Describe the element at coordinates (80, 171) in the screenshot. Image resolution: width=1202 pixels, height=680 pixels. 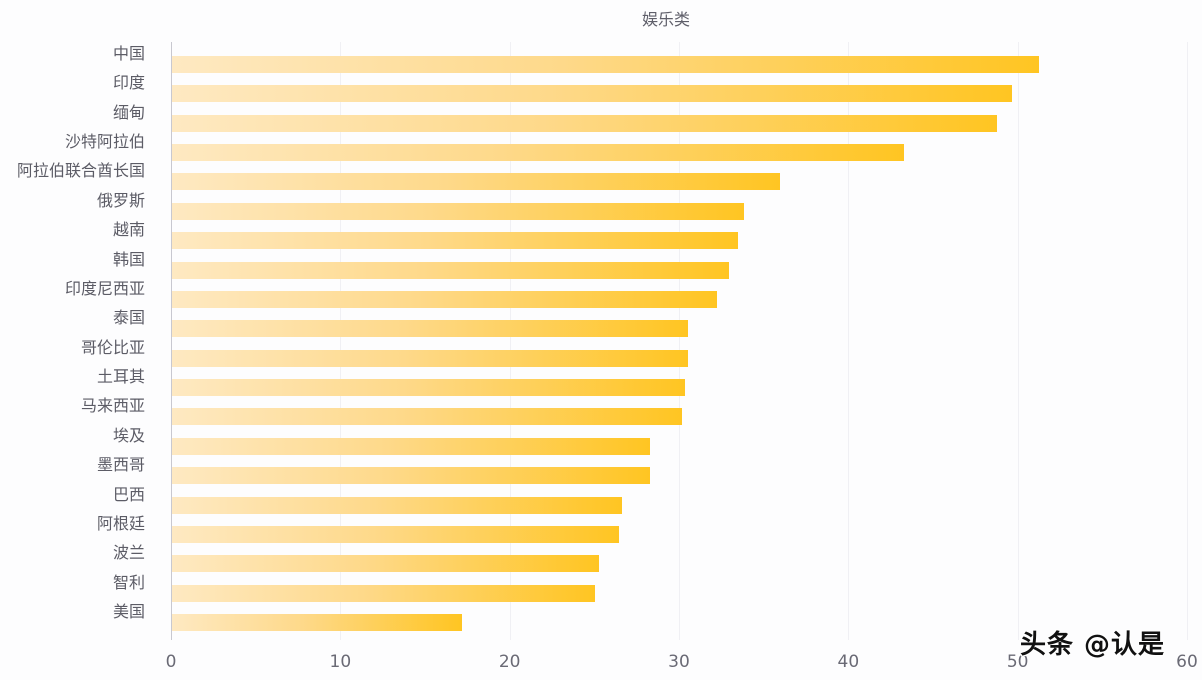
I see `y-category-label: 阿拉伯联合酋长国` at that location.